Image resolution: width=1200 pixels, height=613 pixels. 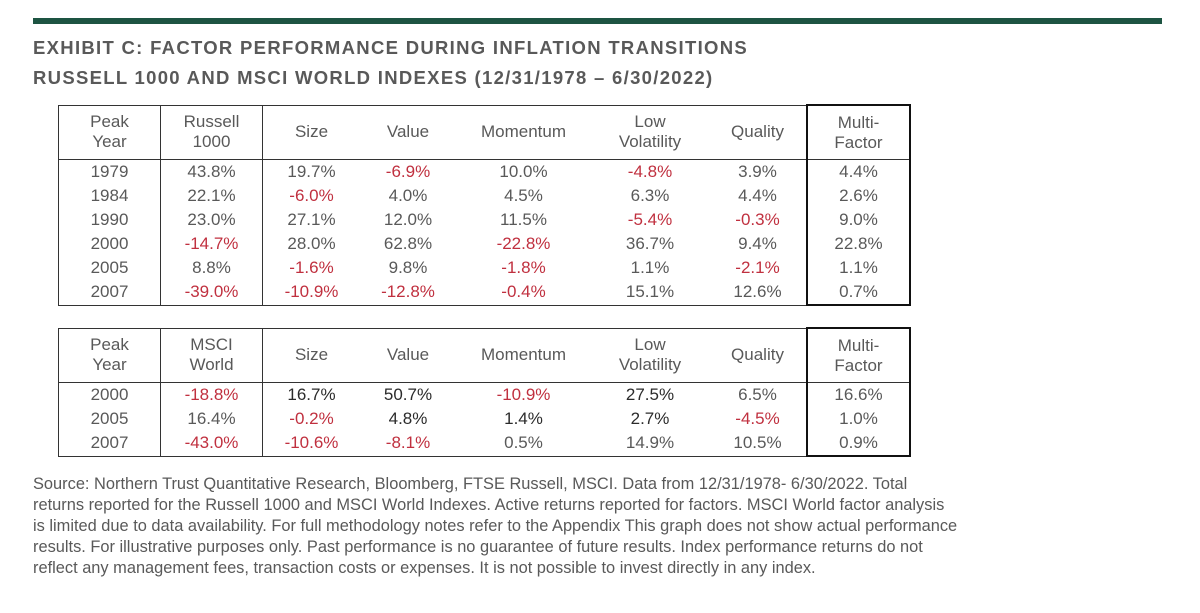 I want to click on cell-peak-year: 2000, so click(x=109, y=394).